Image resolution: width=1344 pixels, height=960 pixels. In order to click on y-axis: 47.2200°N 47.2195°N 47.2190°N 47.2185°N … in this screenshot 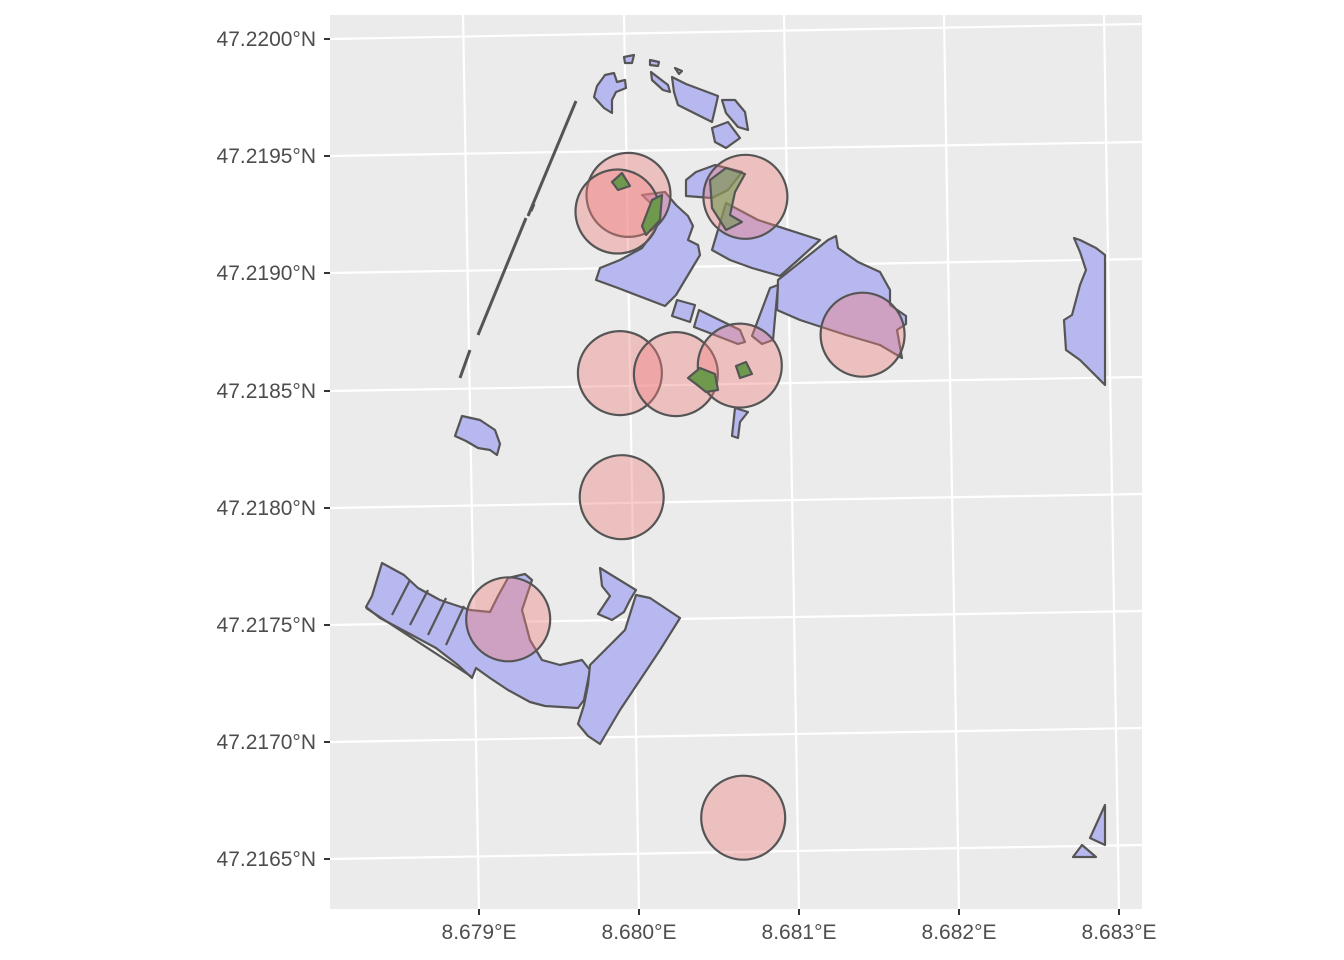, I will do `click(273, 449)`.